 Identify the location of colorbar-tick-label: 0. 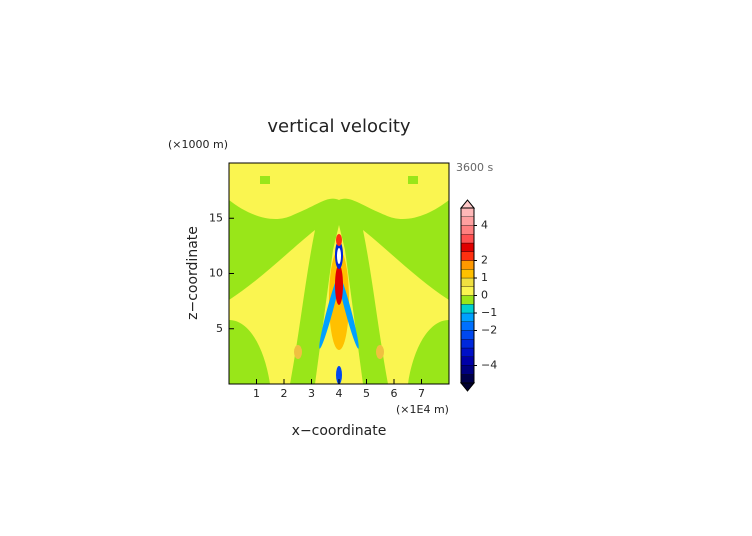
(484, 295).